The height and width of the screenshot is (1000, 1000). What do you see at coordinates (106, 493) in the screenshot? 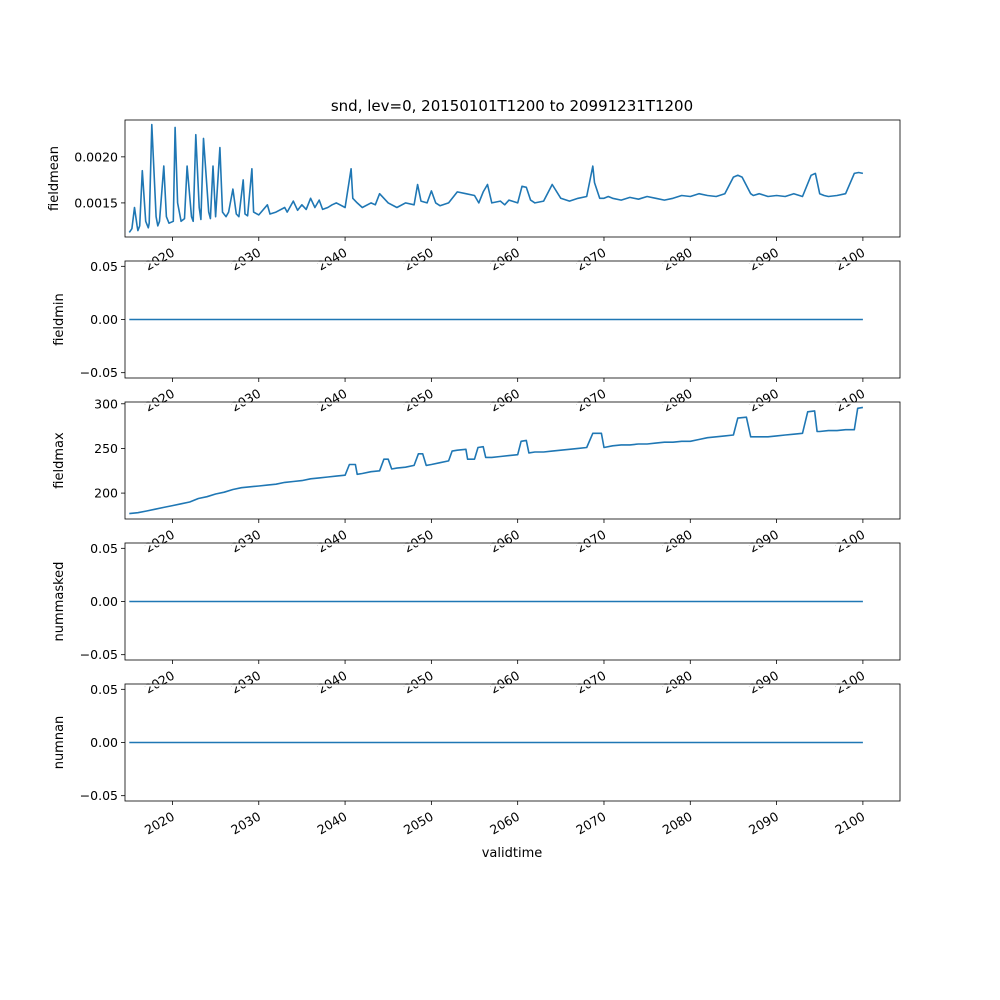
I see `fieldmax-ytick-label: 200` at bounding box center [106, 493].